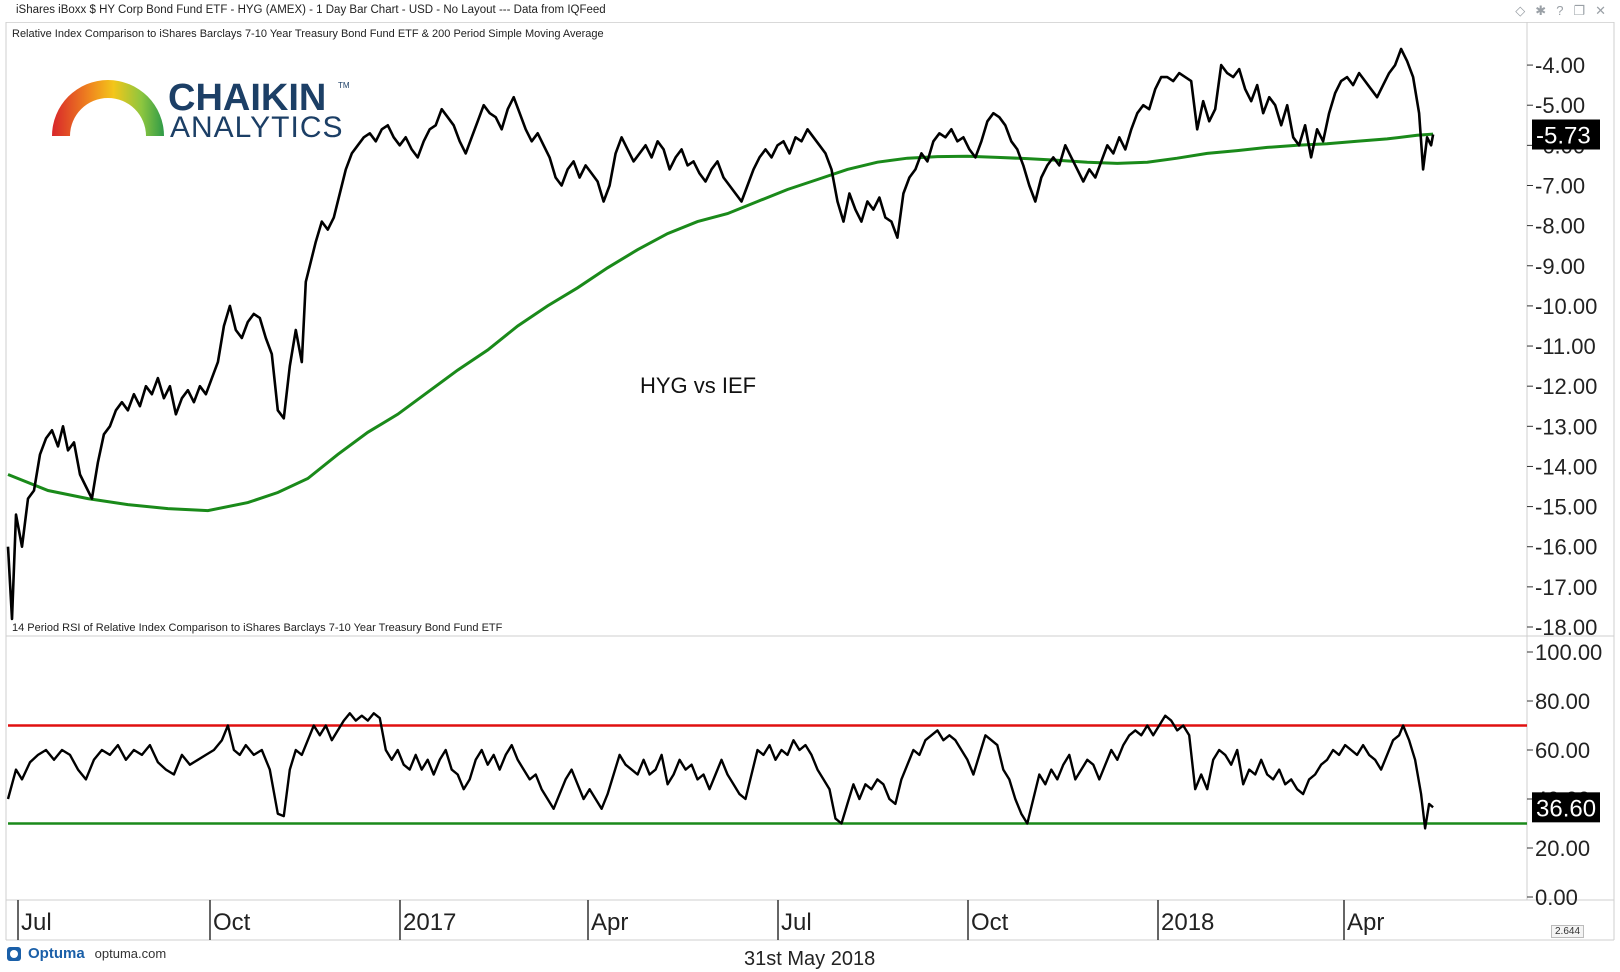 Image resolution: width=1620 pixels, height=972 pixels. What do you see at coordinates (1565, 346) in the screenshot?
I see `main-tick-label: -11.00` at bounding box center [1565, 346].